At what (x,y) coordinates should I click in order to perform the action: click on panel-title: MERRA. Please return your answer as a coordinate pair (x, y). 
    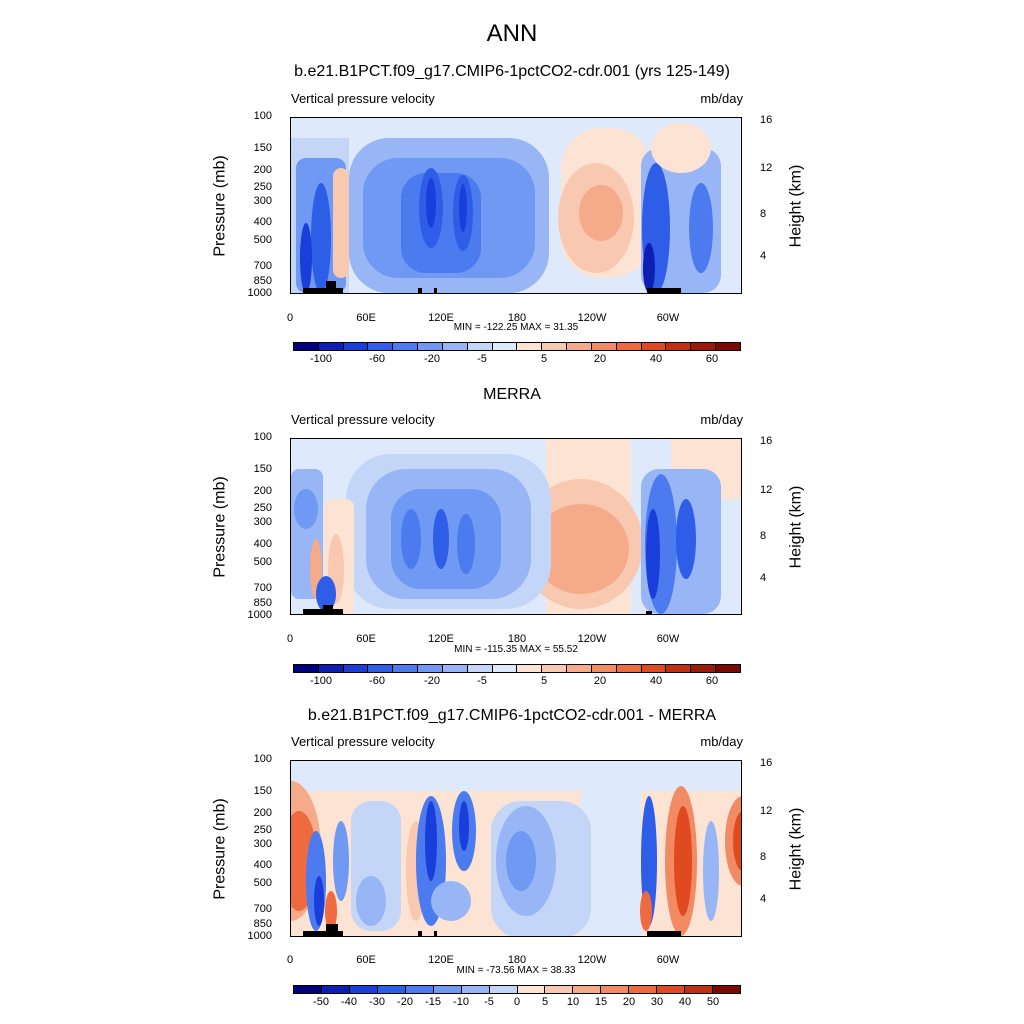
    Looking at the image, I should click on (512, 394).